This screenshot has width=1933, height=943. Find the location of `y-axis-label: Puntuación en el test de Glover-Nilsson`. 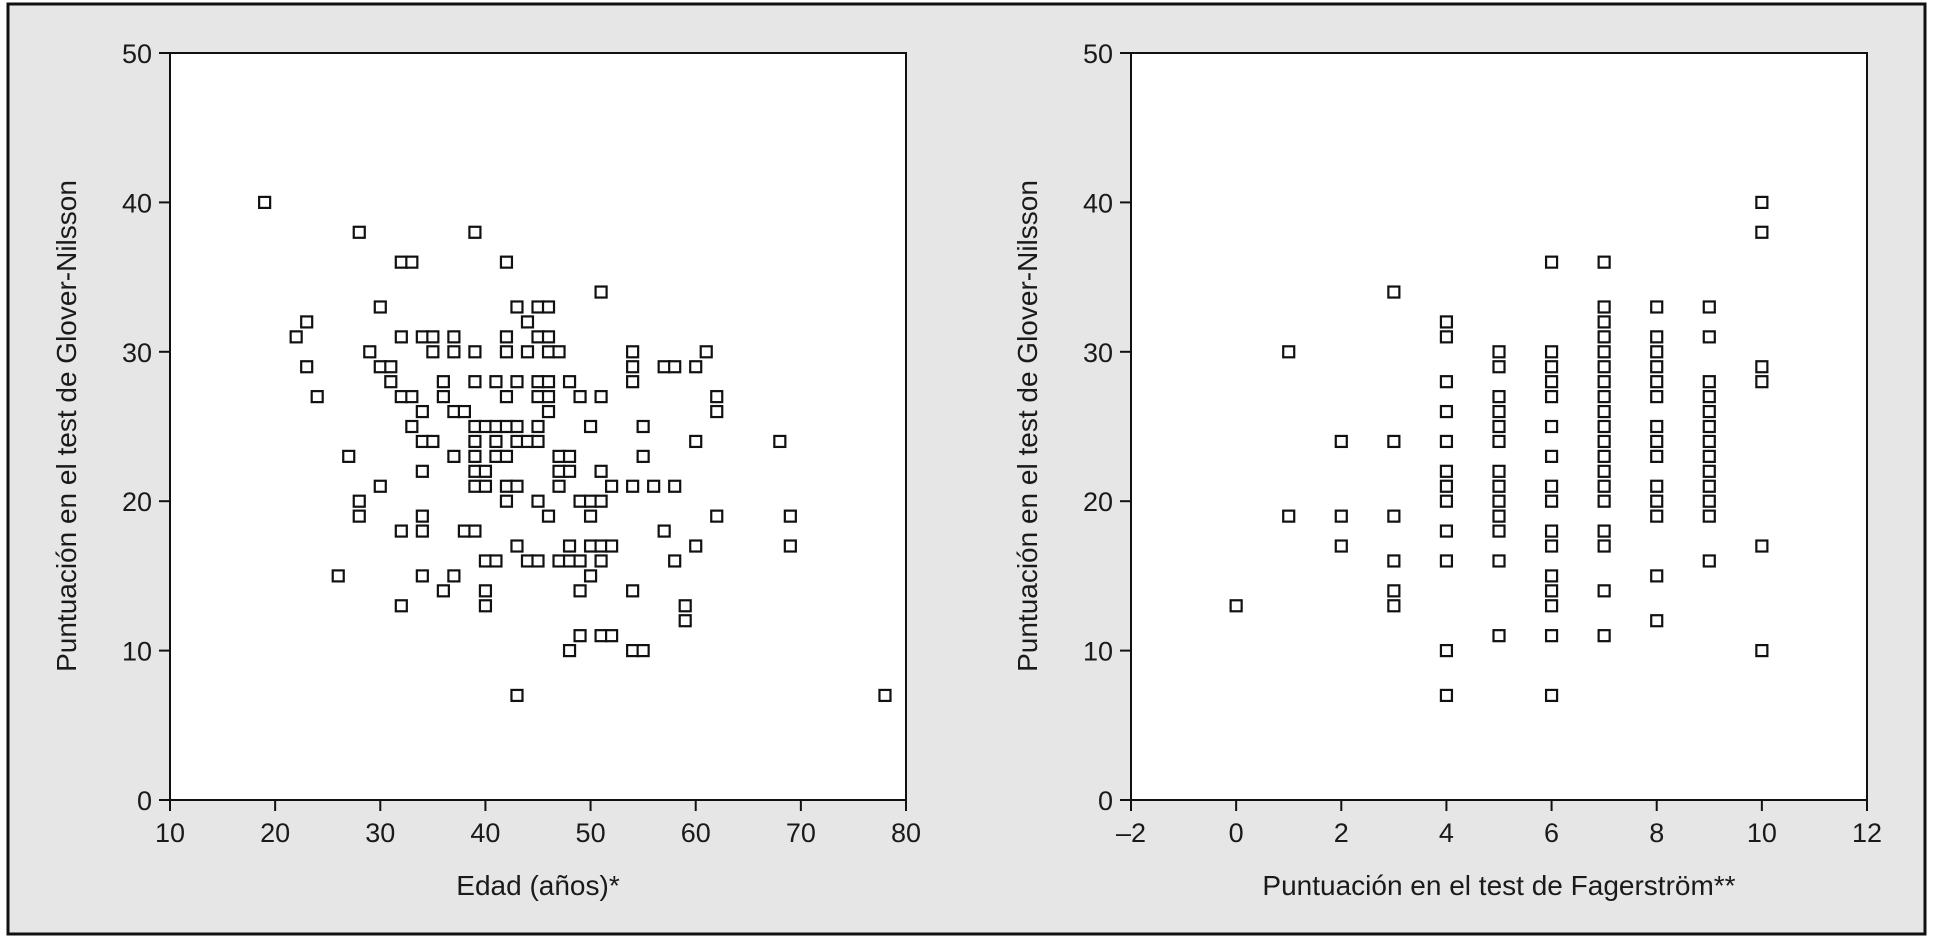

y-axis-label: Puntuación en el test de Glover-Nilsson is located at coordinates (1027, 426).